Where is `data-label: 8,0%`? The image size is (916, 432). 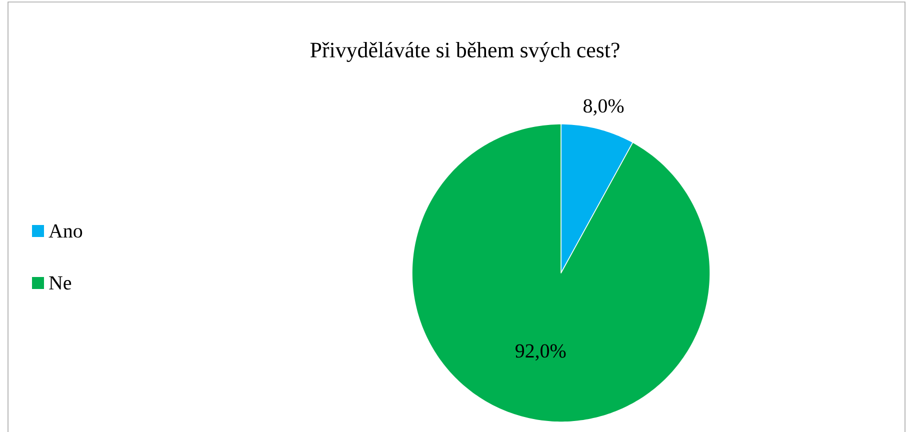 data-label: 8,0% is located at coordinates (604, 107).